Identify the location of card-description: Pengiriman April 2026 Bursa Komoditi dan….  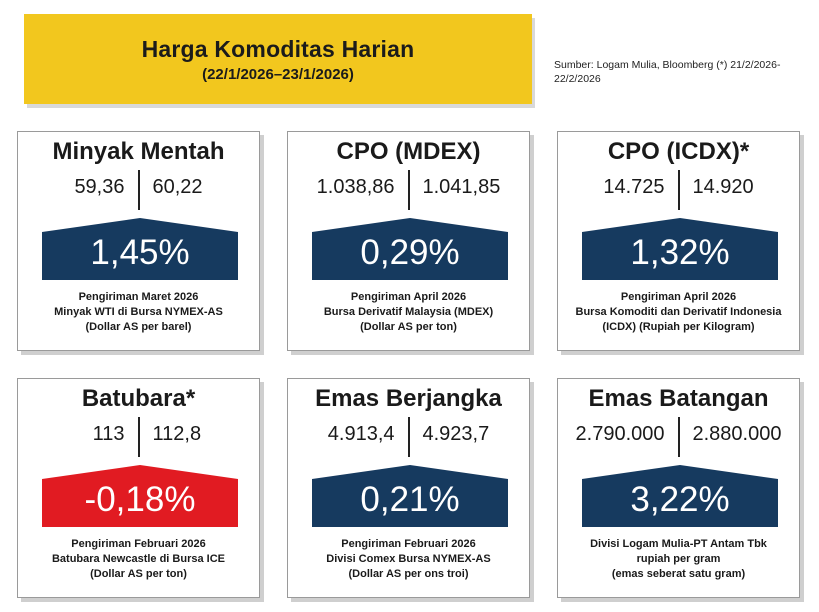
(678, 312).